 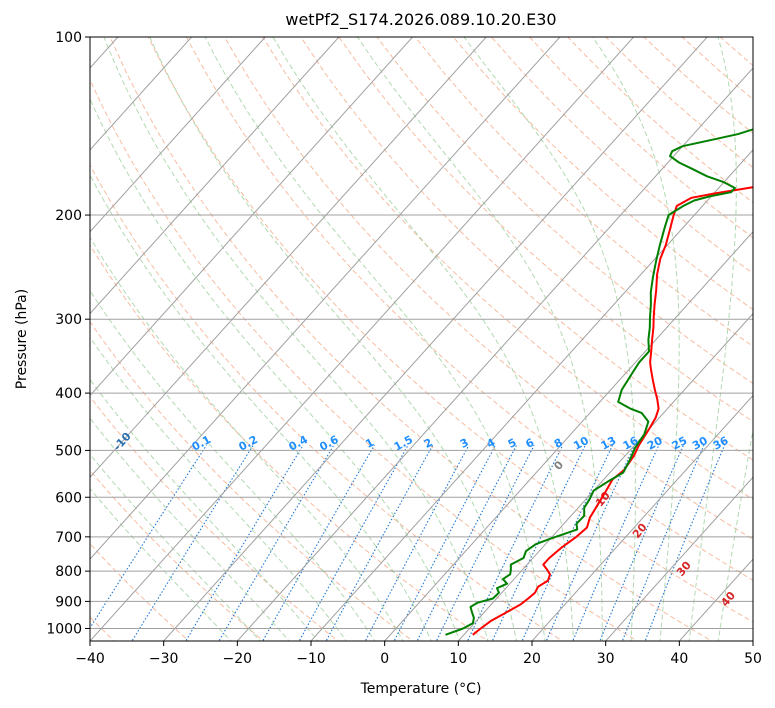 What do you see at coordinates (238, 659) in the screenshot?
I see `x-tick-label: −20` at bounding box center [238, 659].